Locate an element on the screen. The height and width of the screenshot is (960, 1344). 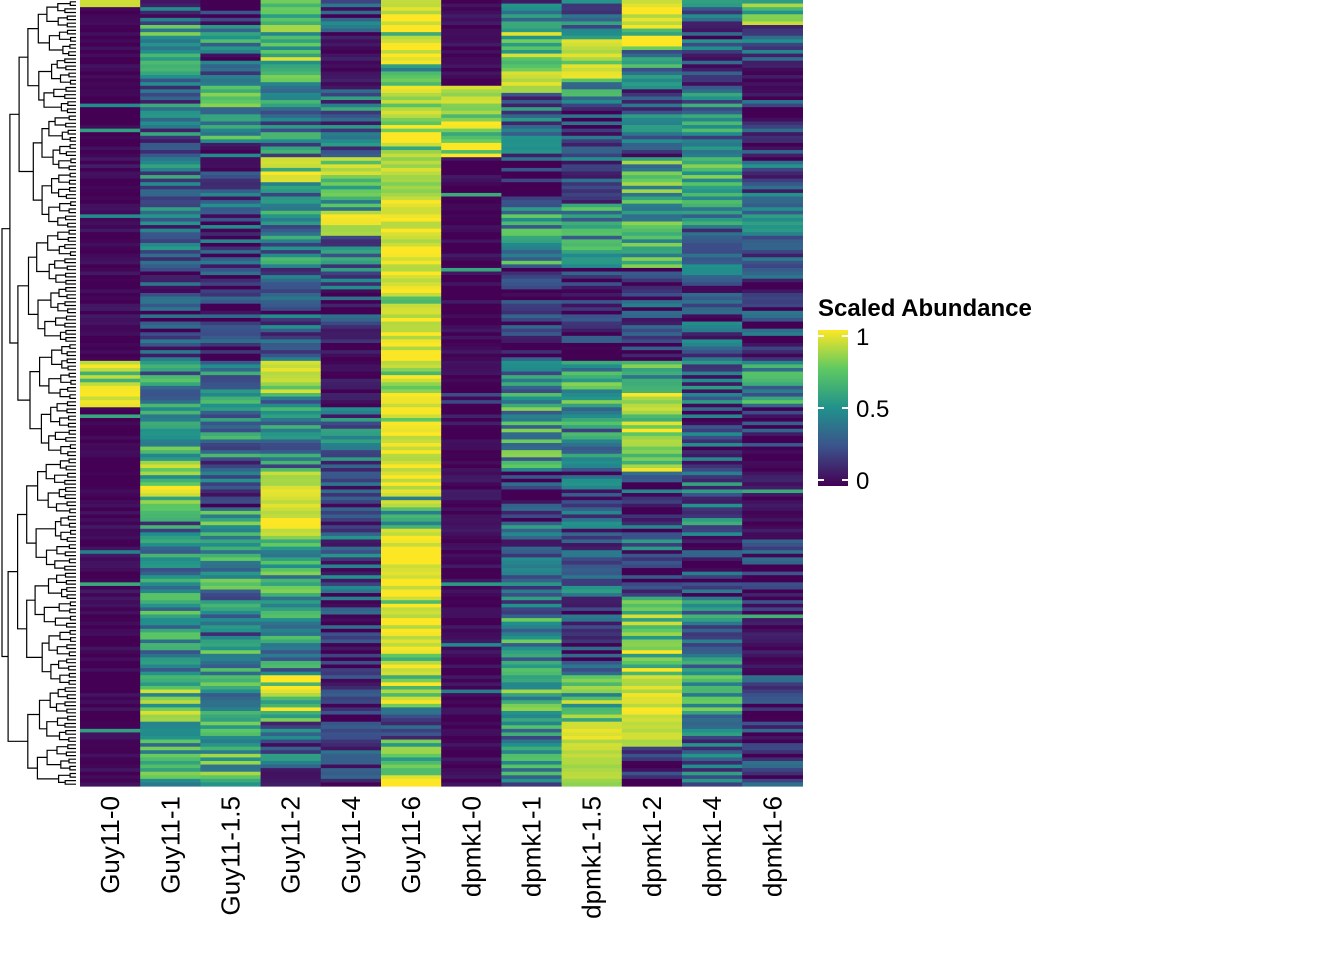
column-label: Guy11-0 is located at coordinates (110, 845).